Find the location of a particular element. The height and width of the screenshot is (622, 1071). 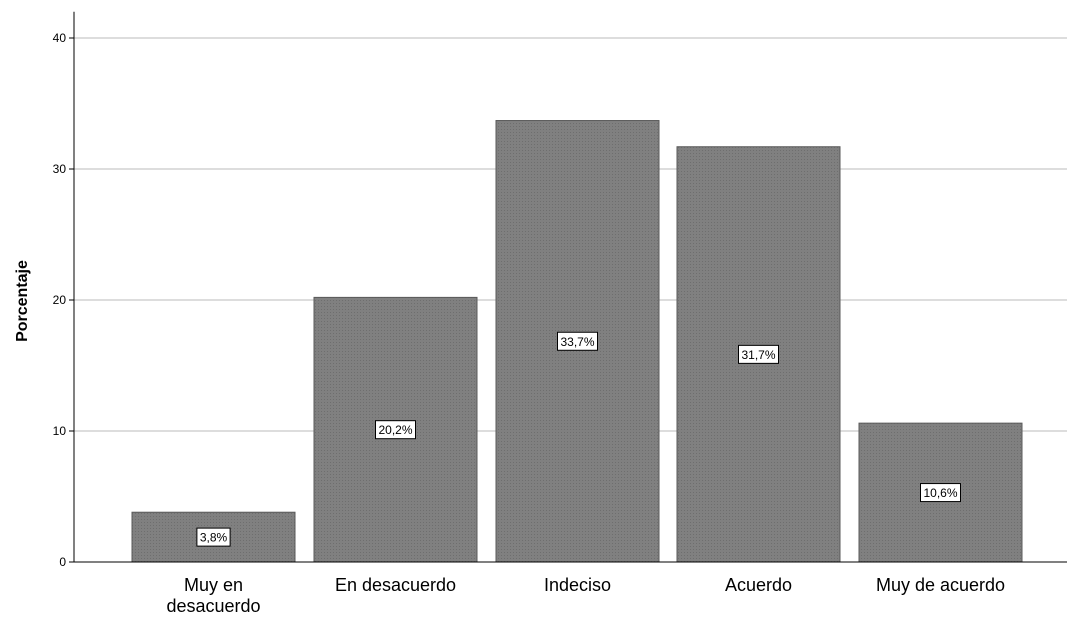

data-label: 33,7% is located at coordinates (577, 342).